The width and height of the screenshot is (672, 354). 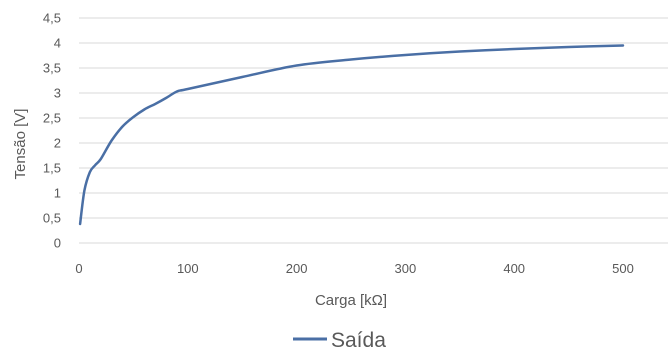 I want to click on y-tick-label: 2,5, so click(x=52, y=118).